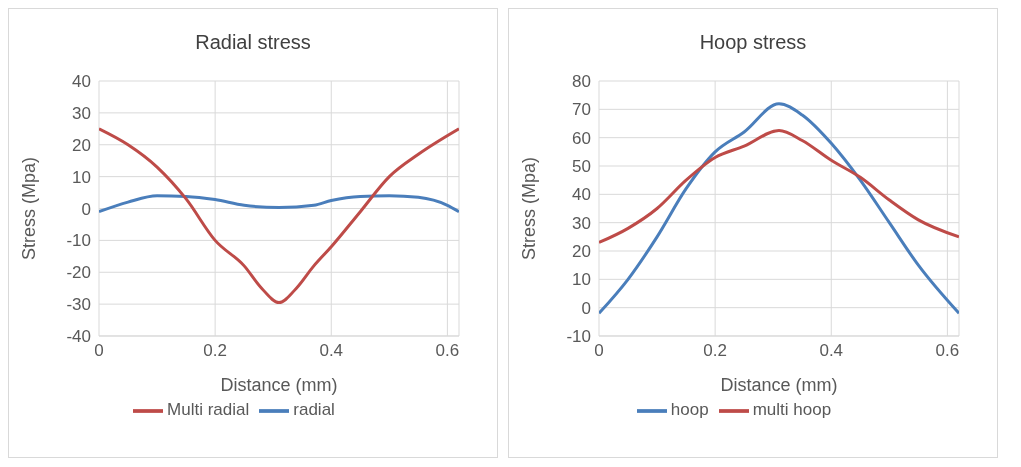  Describe the element at coordinates (78, 273) in the screenshot. I see `y-tick-label: -20` at that location.